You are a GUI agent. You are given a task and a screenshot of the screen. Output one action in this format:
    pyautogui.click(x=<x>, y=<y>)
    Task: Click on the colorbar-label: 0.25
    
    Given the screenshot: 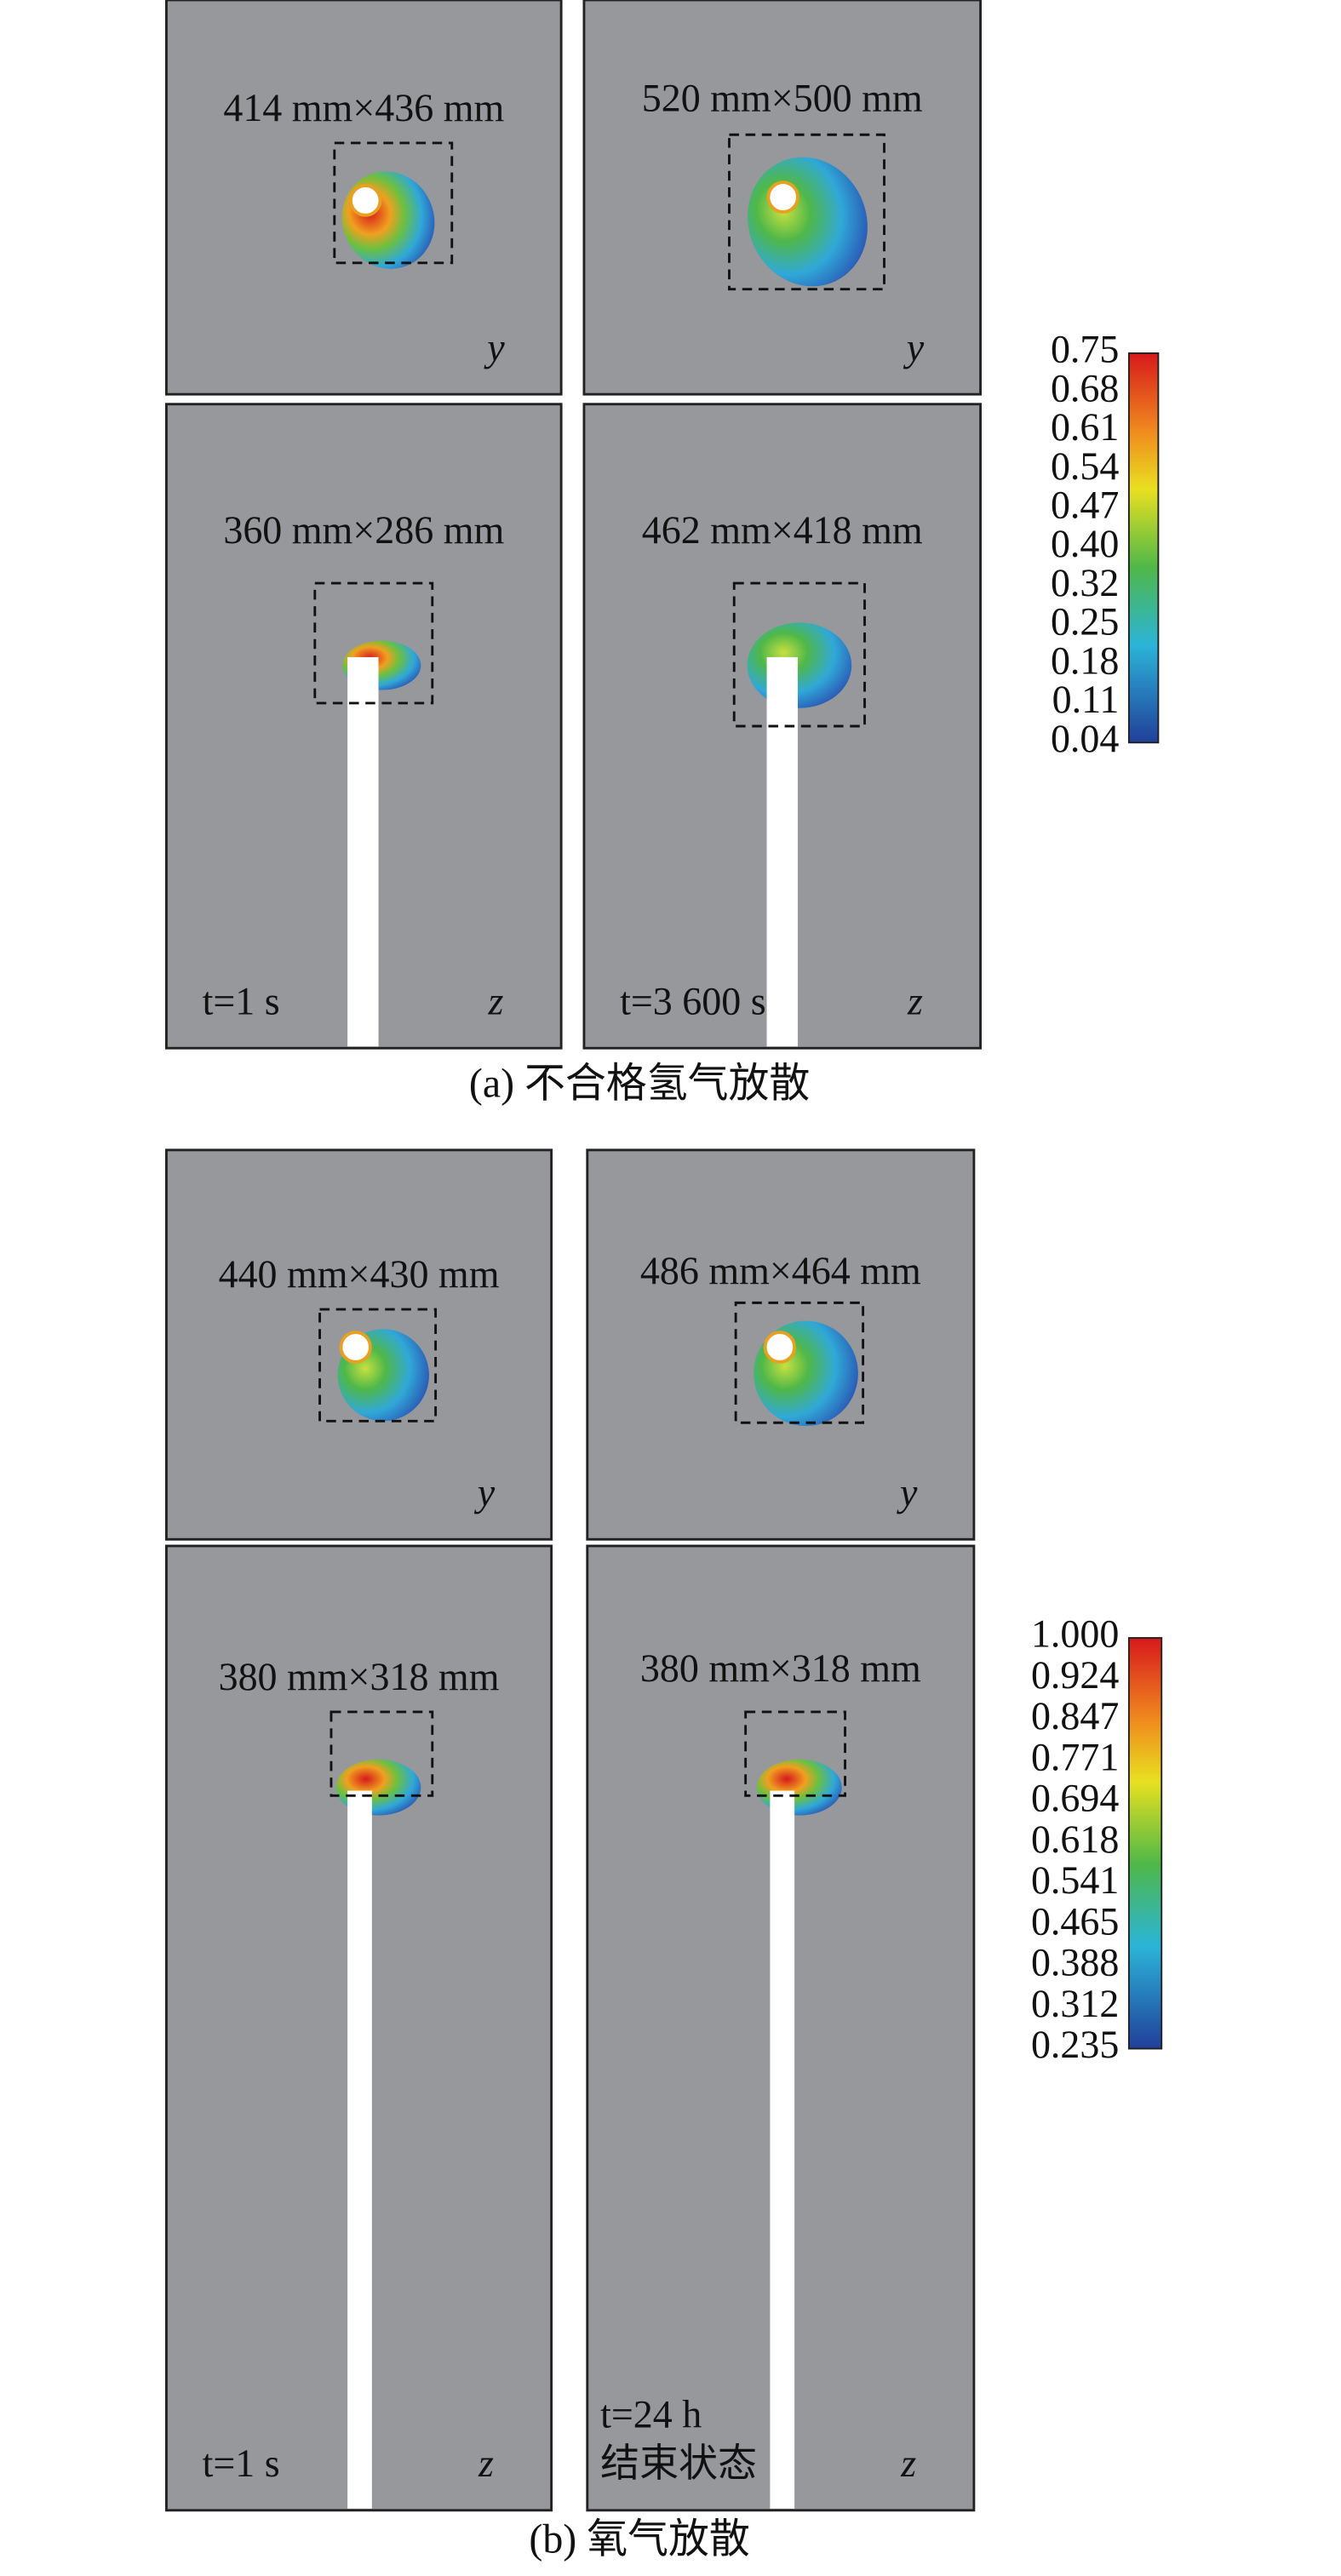 What is the action you would take?
    pyautogui.click(x=1085, y=622)
    